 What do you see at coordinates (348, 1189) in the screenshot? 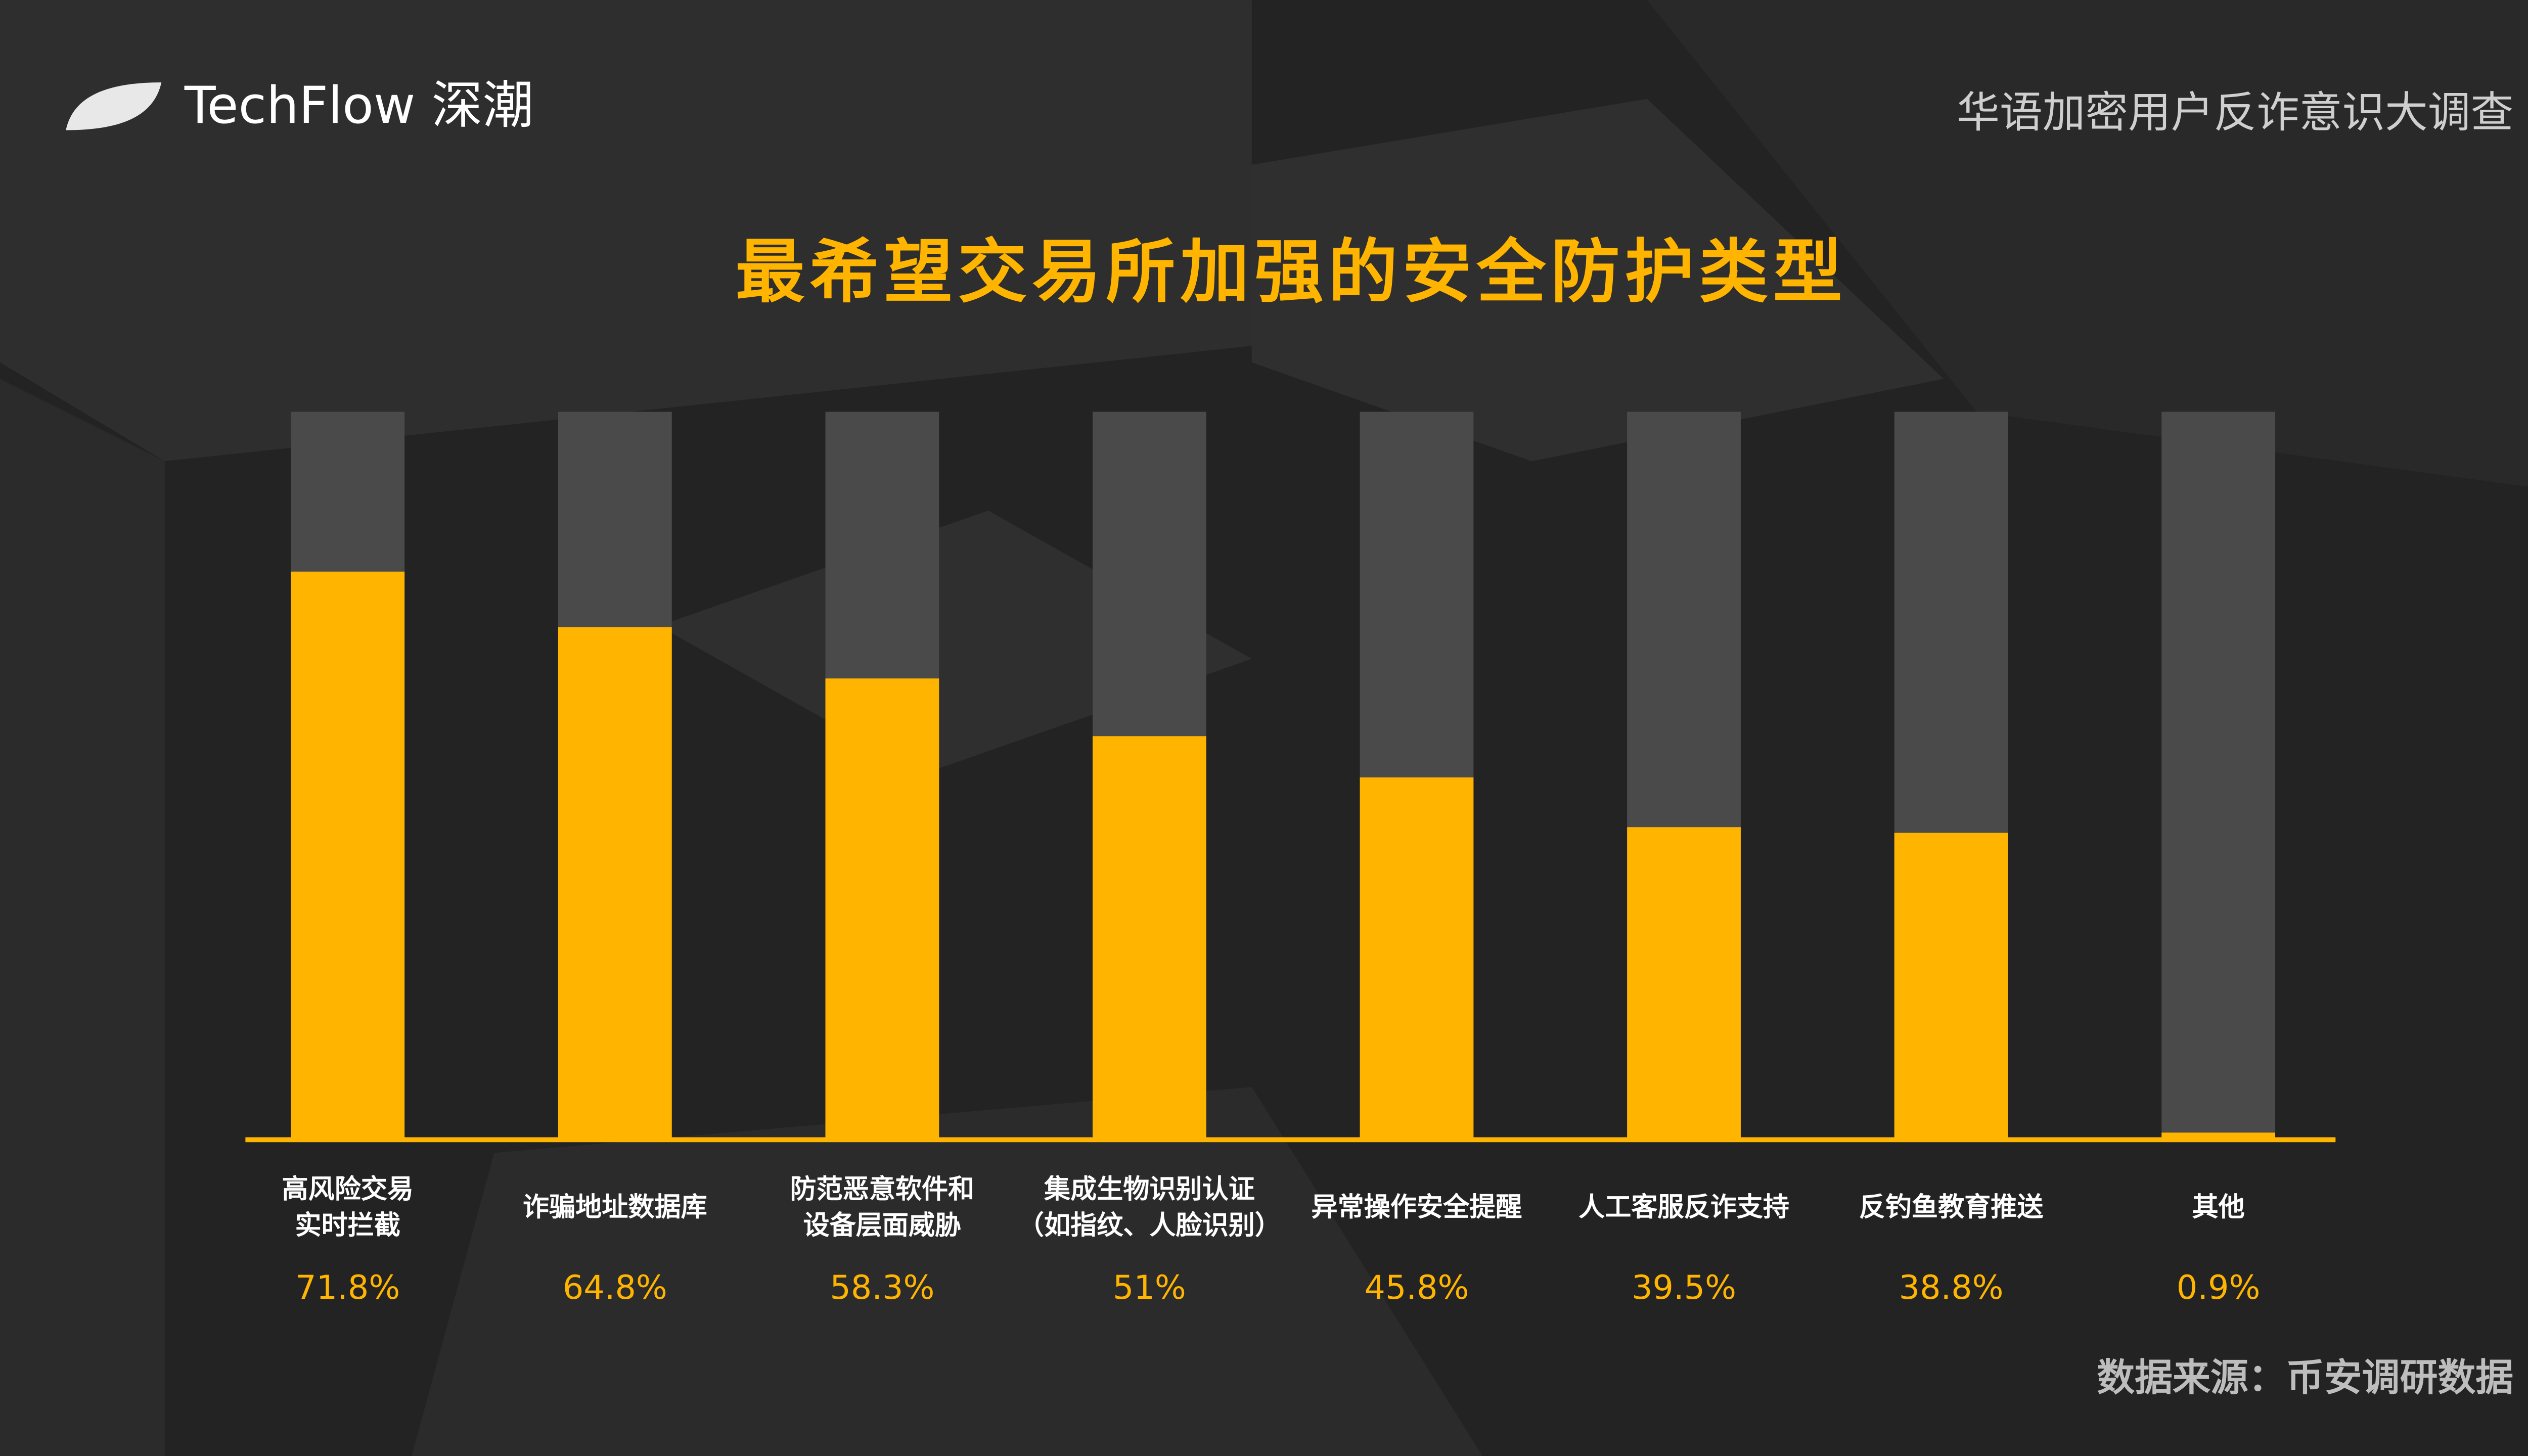
I see `x-tick-label: 高风险交易` at bounding box center [348, 1189].